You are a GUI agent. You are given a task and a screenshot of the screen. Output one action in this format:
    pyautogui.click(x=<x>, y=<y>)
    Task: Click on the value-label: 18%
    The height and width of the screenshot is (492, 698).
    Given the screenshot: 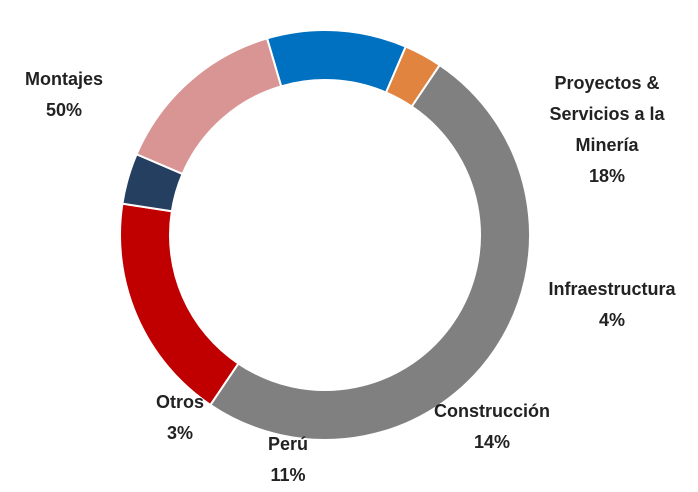 What is the action you would take?
    pyautogui.click(x=607, y=176)
    